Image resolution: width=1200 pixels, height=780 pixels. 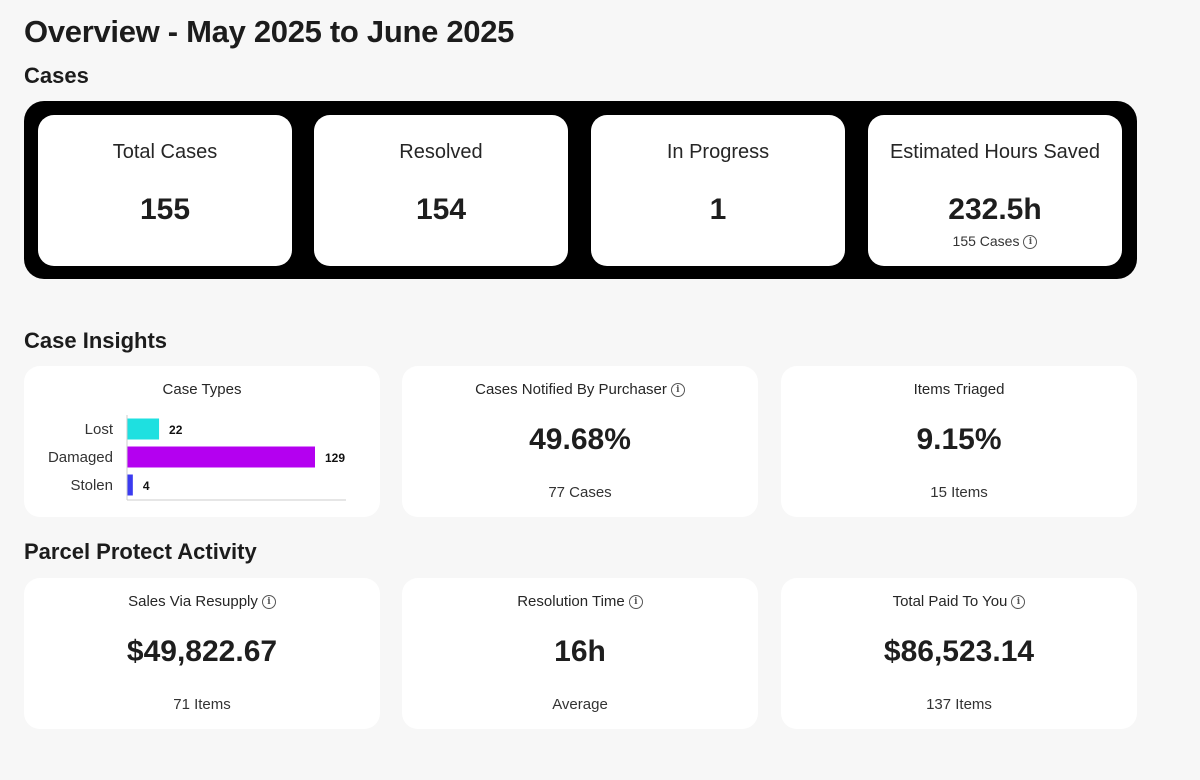 I want to click on bar-lost, so click(x=143, y=429).